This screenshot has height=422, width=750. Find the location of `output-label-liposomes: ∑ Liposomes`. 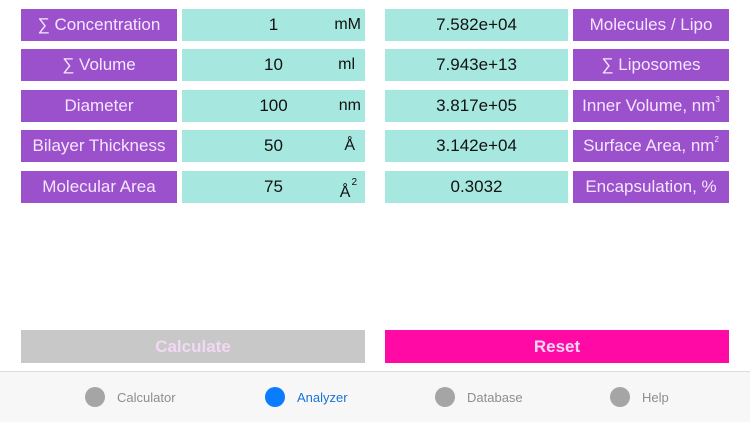

output-label-liposomes: ∑ Liposomes is located at coordinates (651, 65).